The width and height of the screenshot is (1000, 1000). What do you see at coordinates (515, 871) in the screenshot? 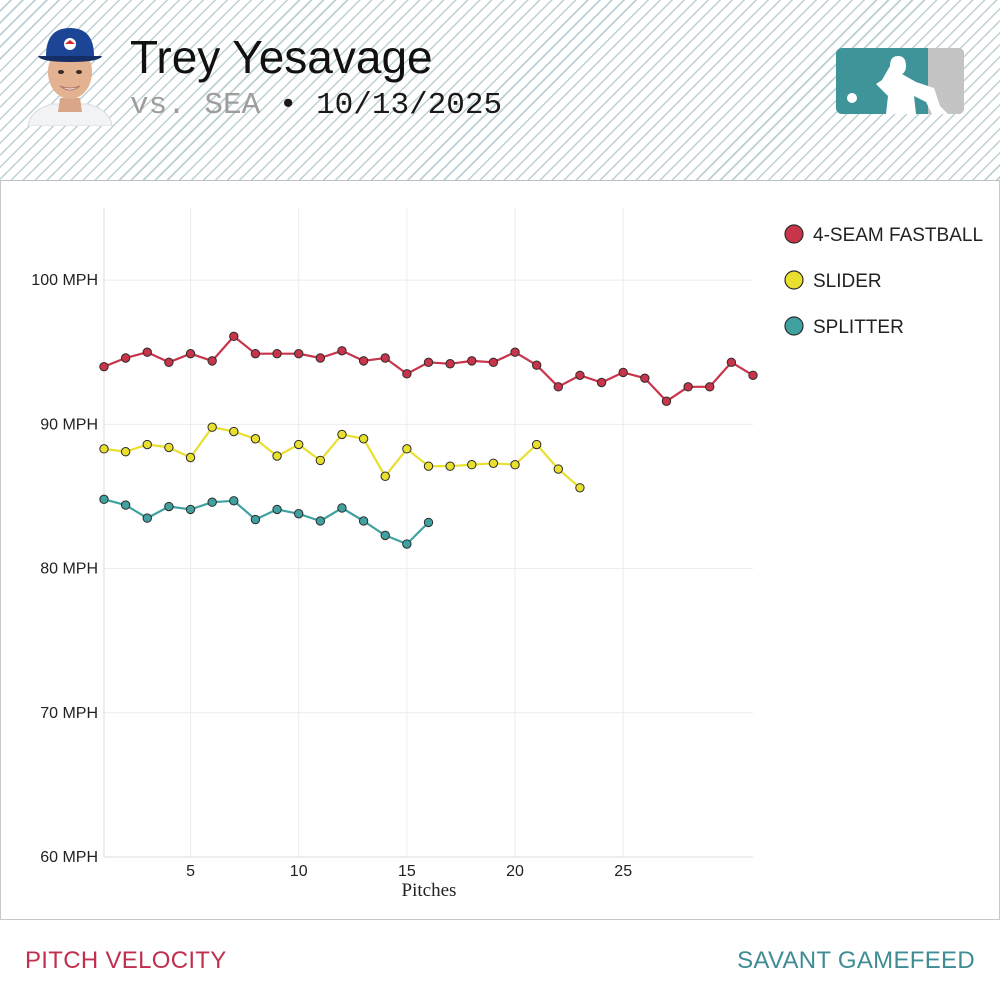
I see `x-tick-label: 20` at bounding box center [515, 871].